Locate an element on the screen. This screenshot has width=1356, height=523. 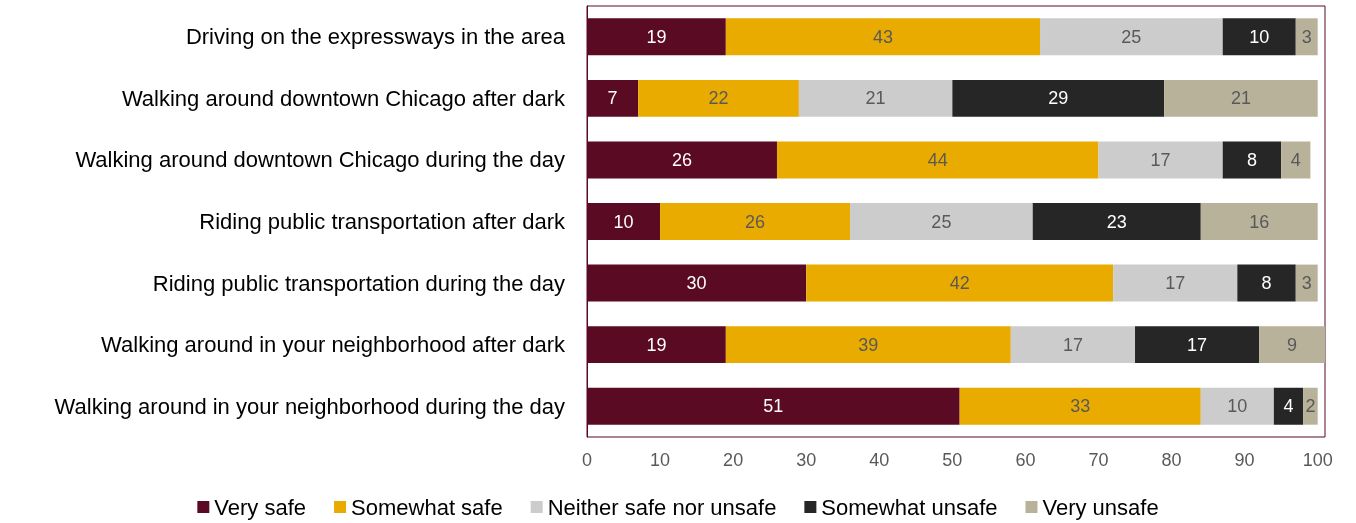
data-label: 23 is located at coordinates (1116, 221).